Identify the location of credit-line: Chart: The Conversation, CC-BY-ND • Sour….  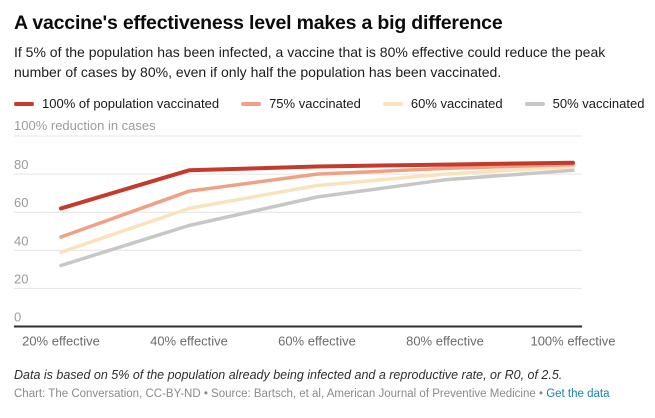
(327, 394).